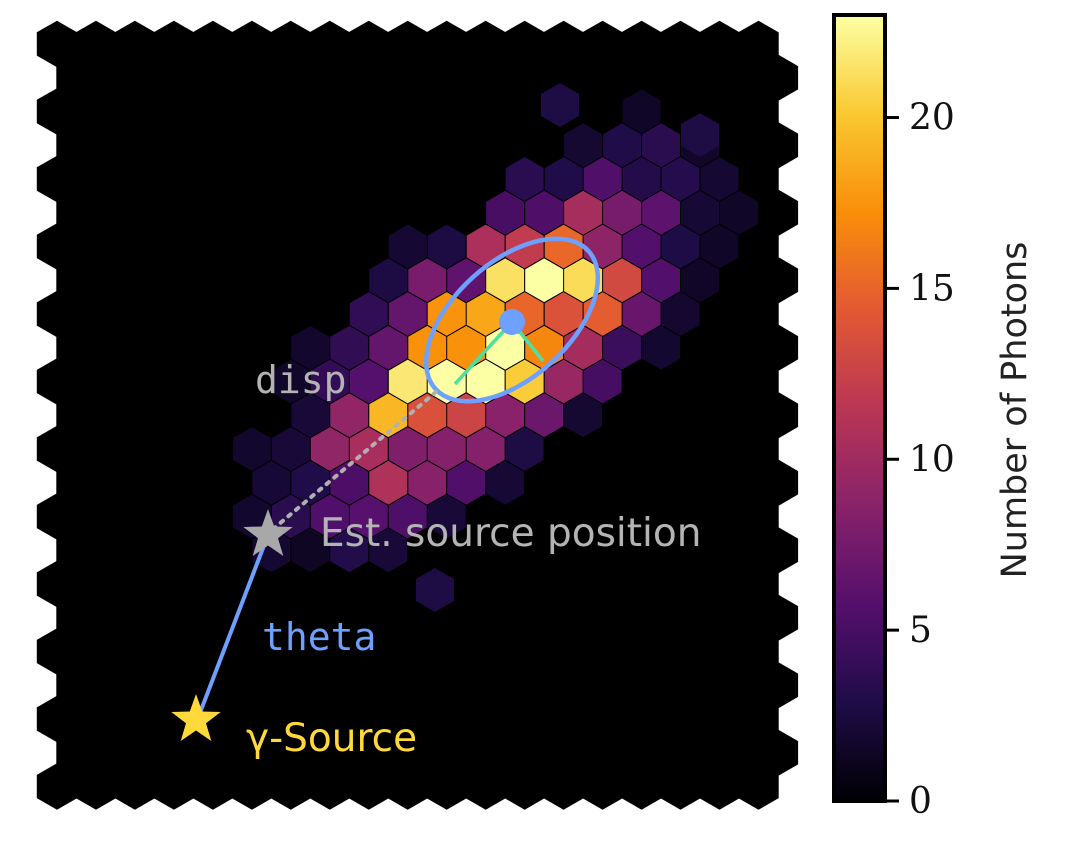 This screenshot has height=846, width=1081. I want to click on theta-label: theta, so click(319, 637).